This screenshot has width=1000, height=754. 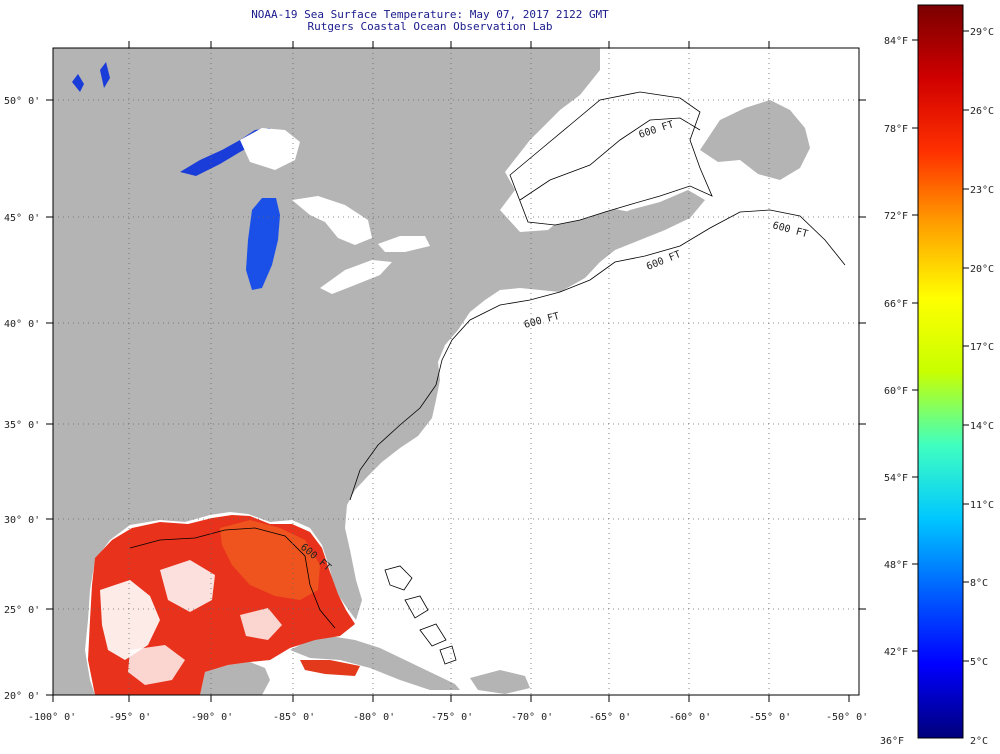 I want to click on gulf-cloud-patch-west, so click(x=130, y=620).